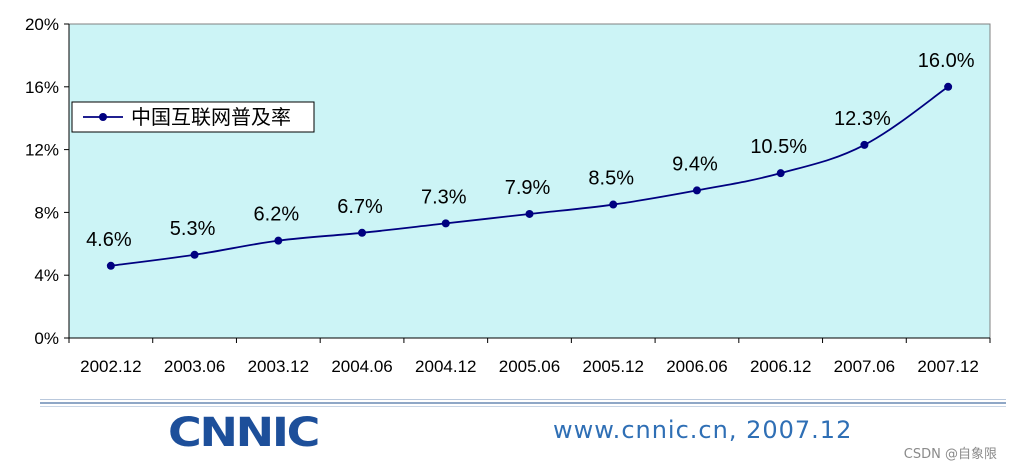 The image size is (1011, 470). I want to click on data-label: 5.3%, so click(193, 229).